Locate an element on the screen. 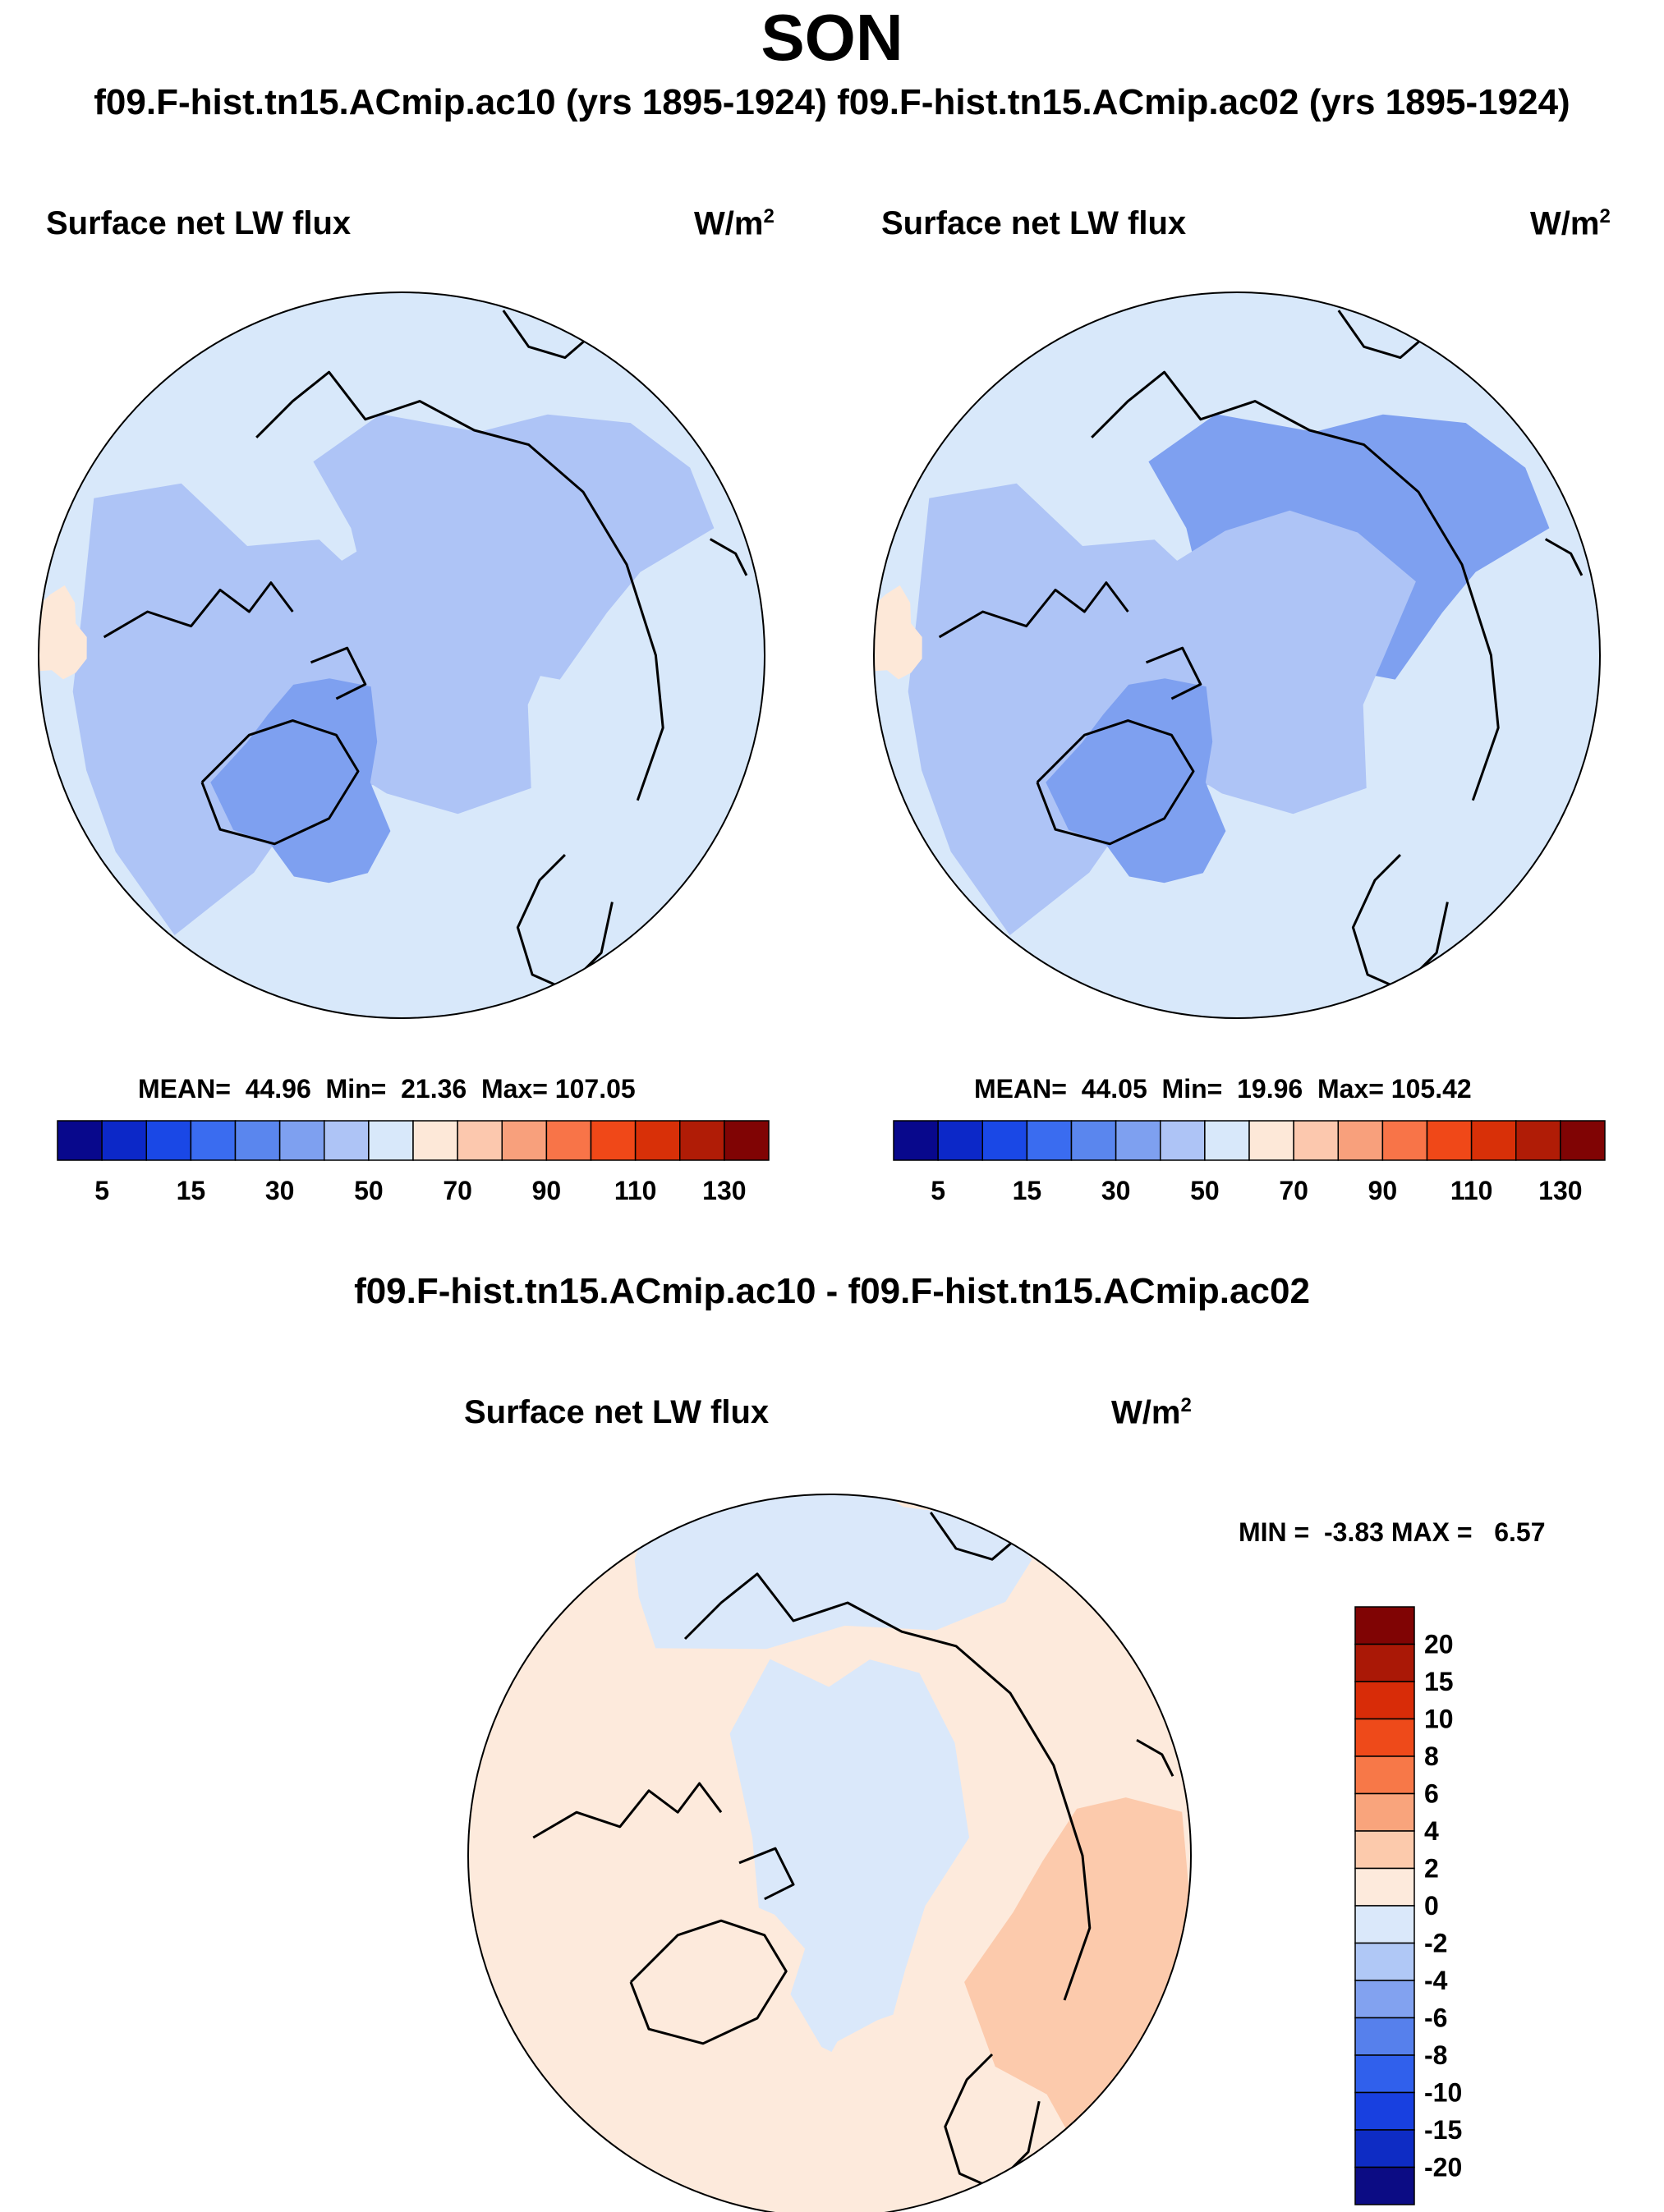  colorbar-tick-label: 10 is located at coordinates (1439, 1720).